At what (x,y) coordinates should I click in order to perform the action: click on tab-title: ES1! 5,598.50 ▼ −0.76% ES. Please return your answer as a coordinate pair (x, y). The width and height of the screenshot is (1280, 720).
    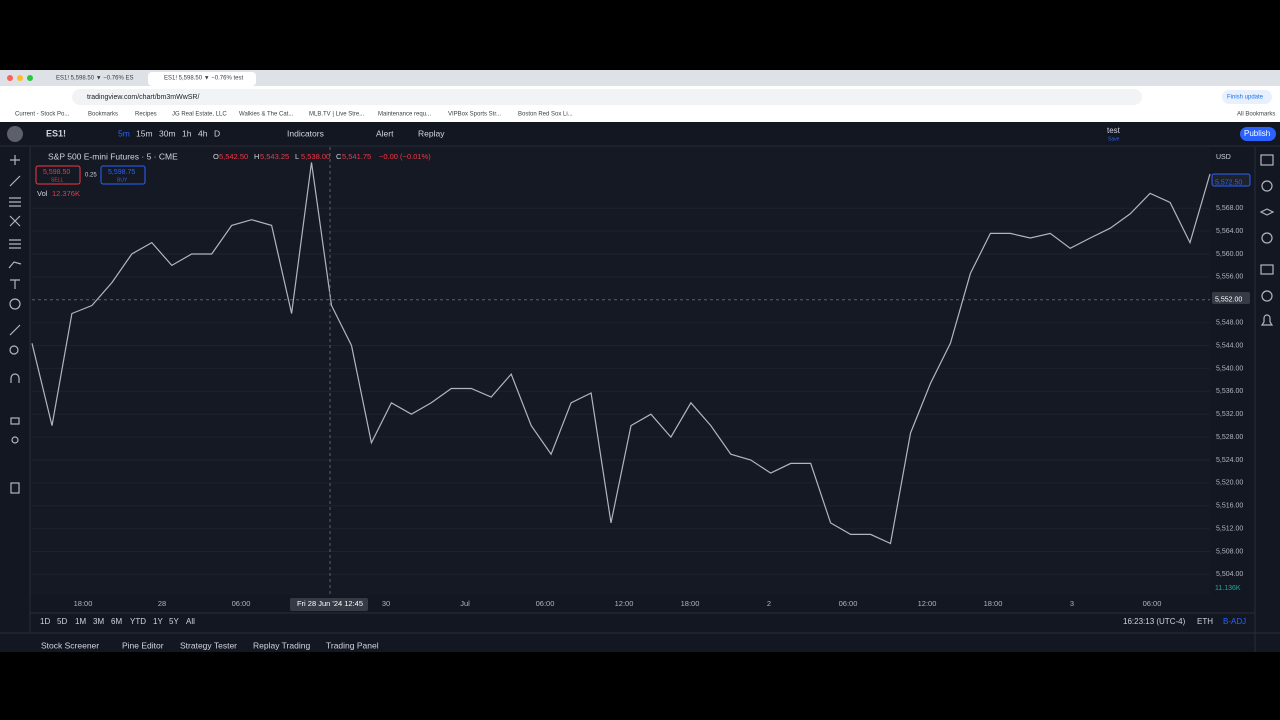
    Looking at the image, I should click on (95, 79).